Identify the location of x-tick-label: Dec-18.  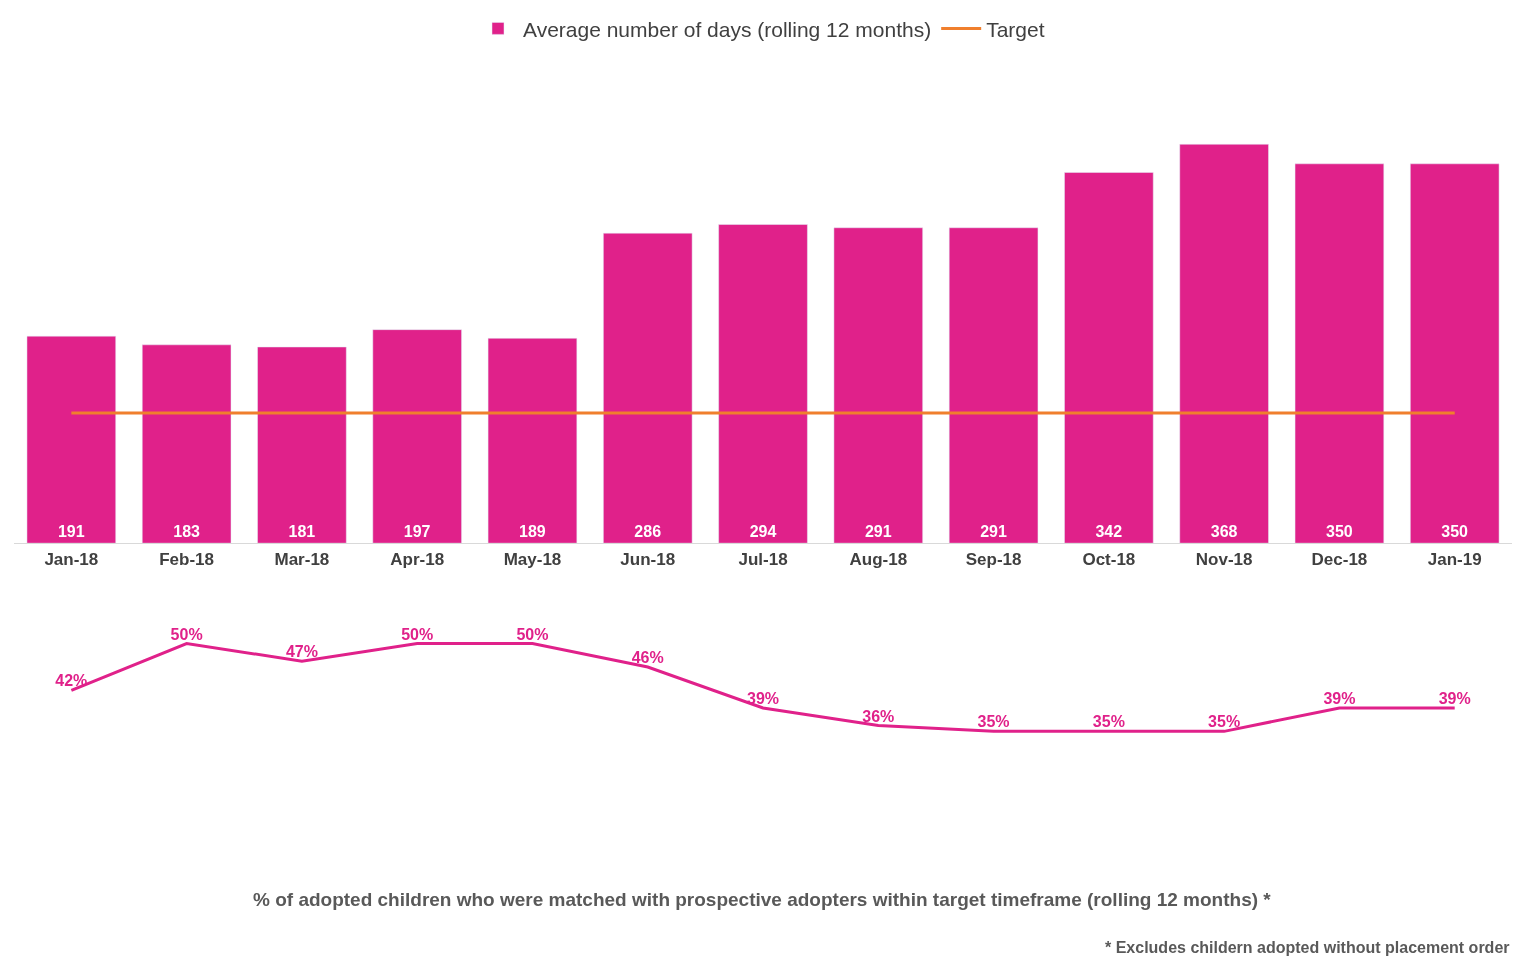
(1339, 559).